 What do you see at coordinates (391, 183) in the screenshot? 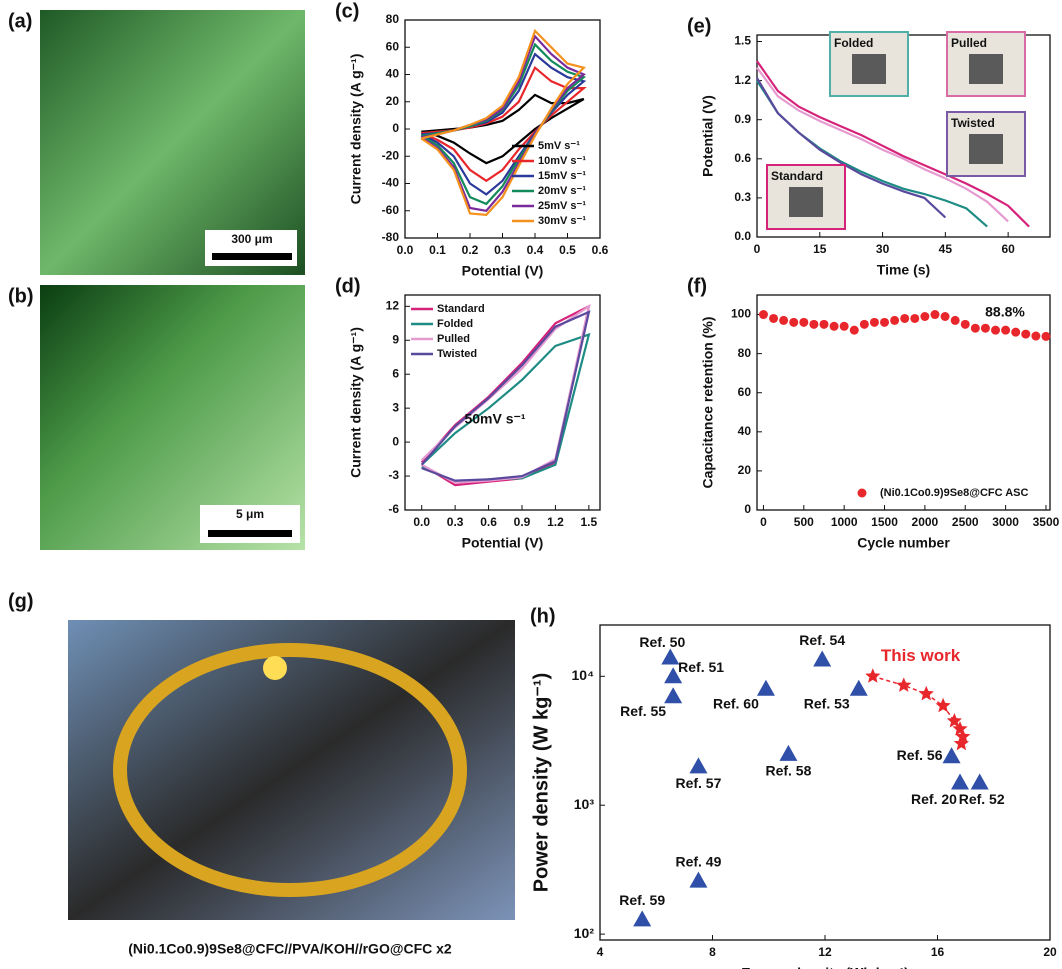
I see `y-tick-label: -40` at bounding box center [391, 183].